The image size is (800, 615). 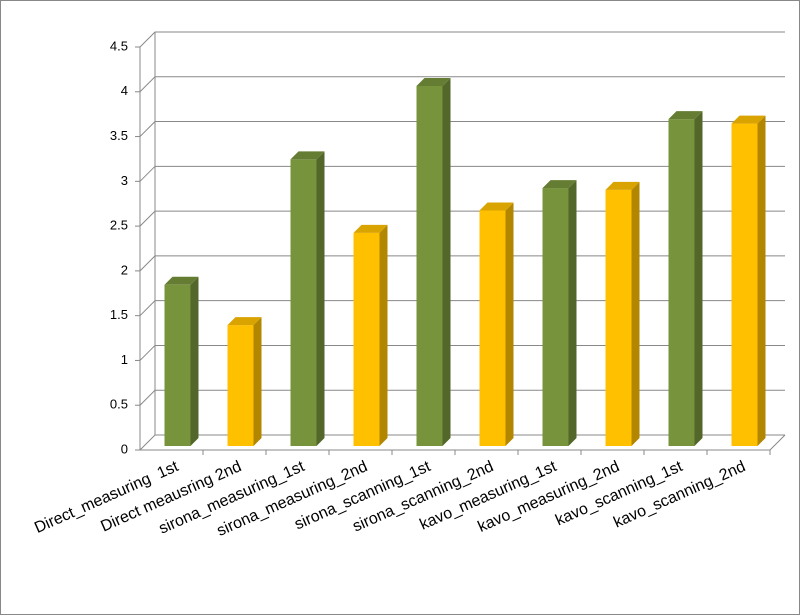 What do you see at coordinates (124, 359) in the screenshot?
I see `y-tick-label: 1` at bounding box center [124, 359].